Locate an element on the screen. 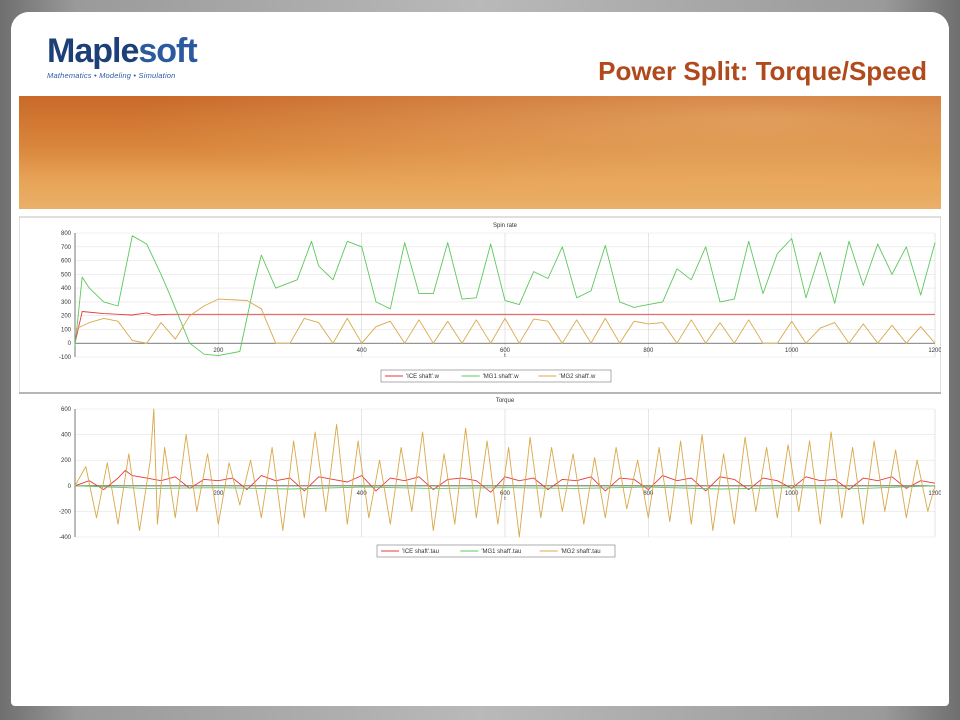 Image resolution: width=960 pixels, height=720 pixels. y-tick-label: 300 is located at coordinates (66, 303).